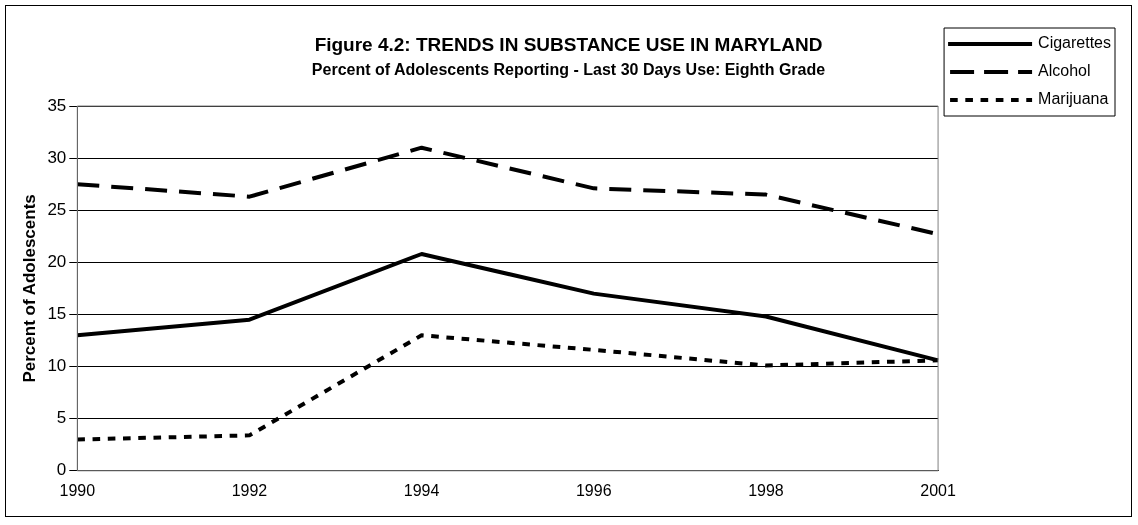 The image size is (1138, 525). What do you see at coordinates (938, 490) in the screenshot?
I see `x-tick-label: 2001` at bounding box center [938, 490].